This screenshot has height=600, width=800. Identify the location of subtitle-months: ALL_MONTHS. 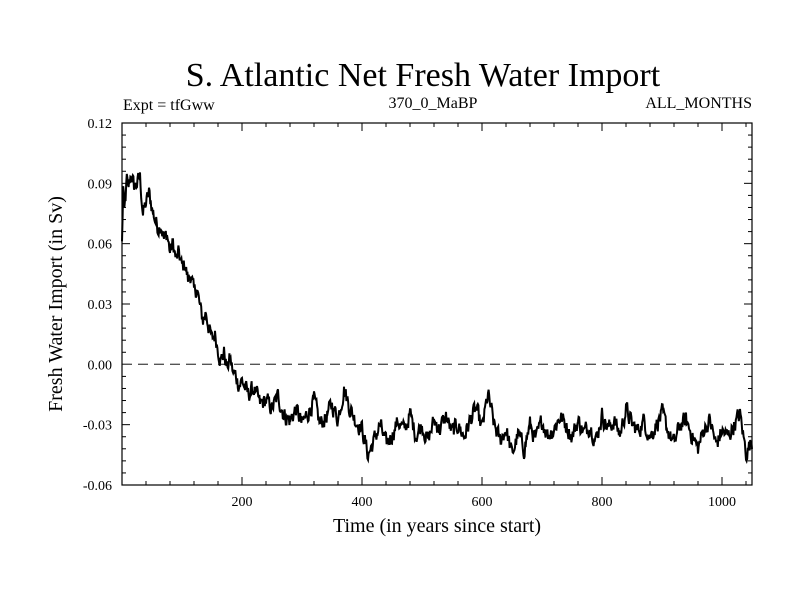
(698, 103).